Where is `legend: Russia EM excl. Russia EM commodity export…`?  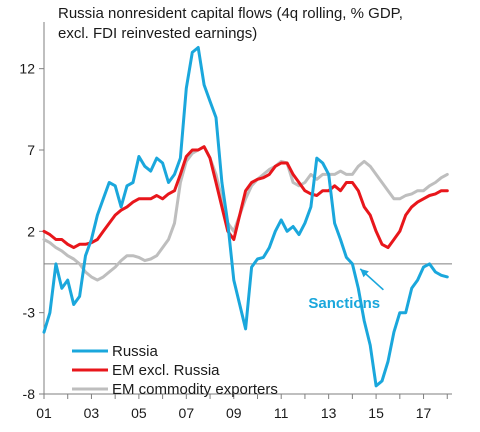 legend: Russia EM excl. Russia EM commodity export… is located at coordinates (175, 370).